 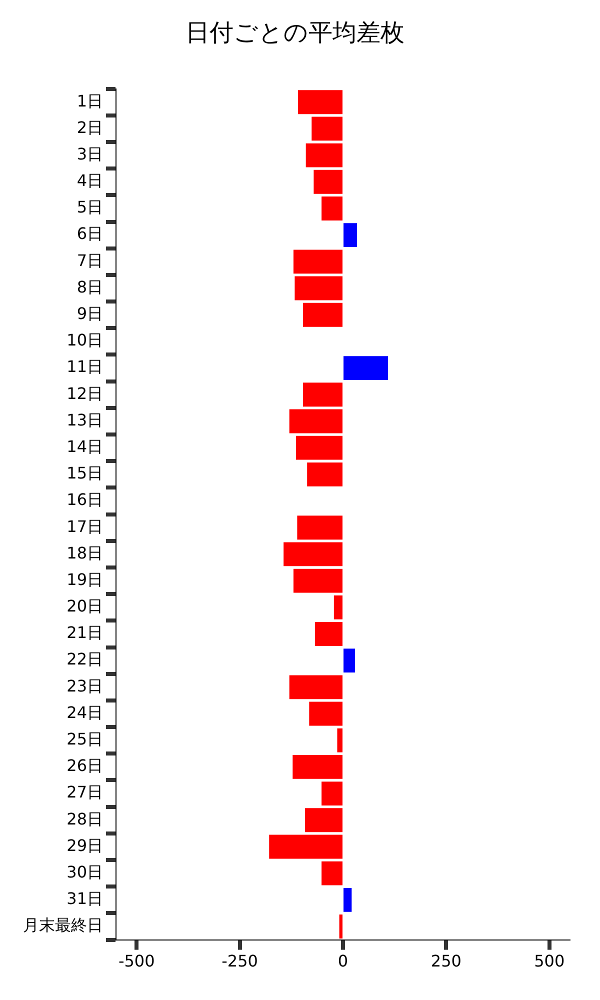 I want to click on y-tick-label: 5日, so click(x=89, y=207).